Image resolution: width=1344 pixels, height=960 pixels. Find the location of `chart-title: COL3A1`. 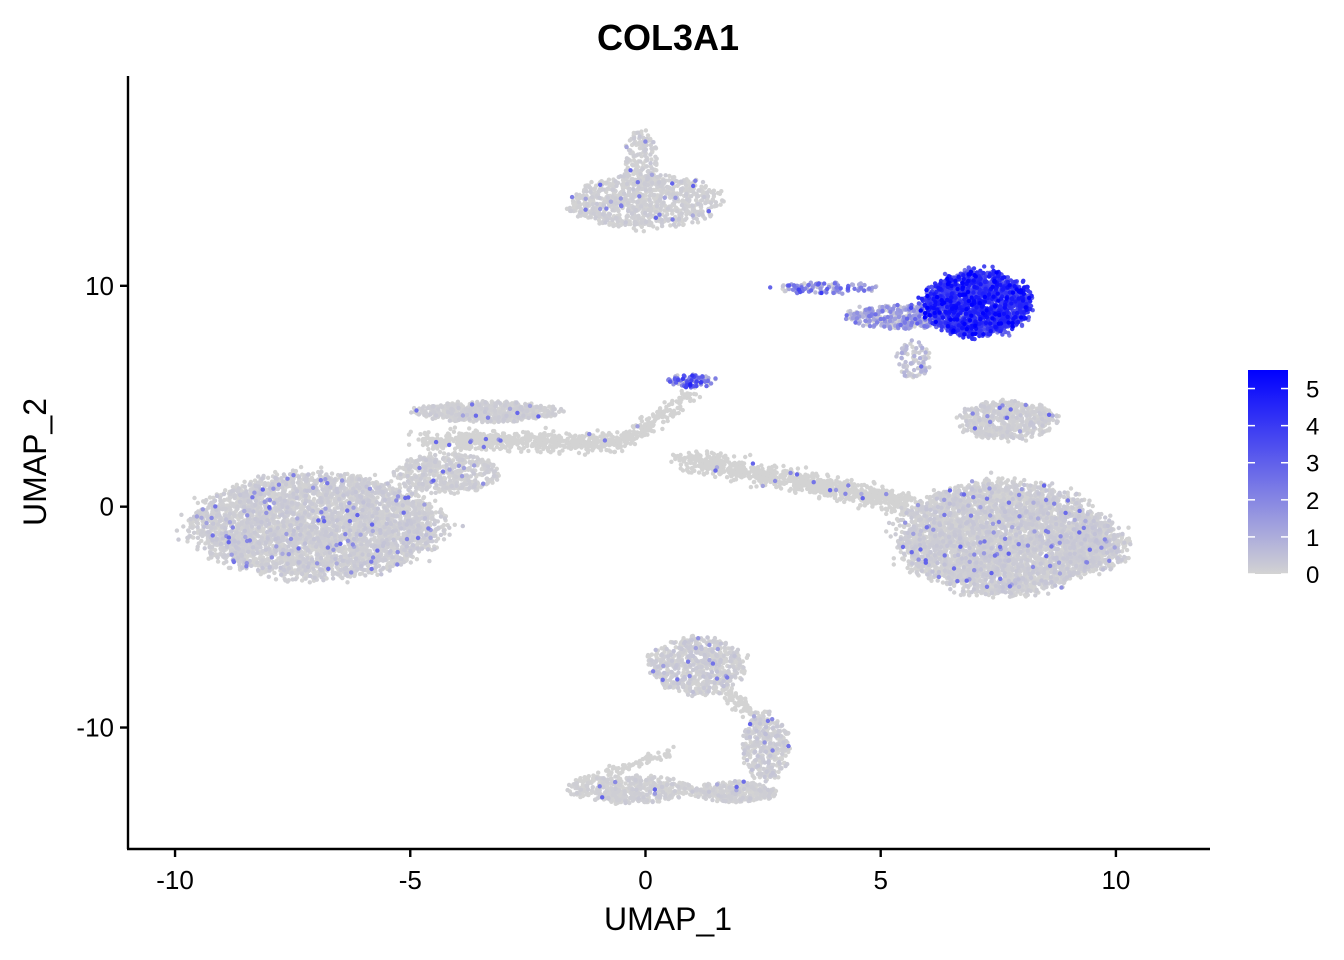

chart-title: COL3A1 is located at coordinates (668, 37).